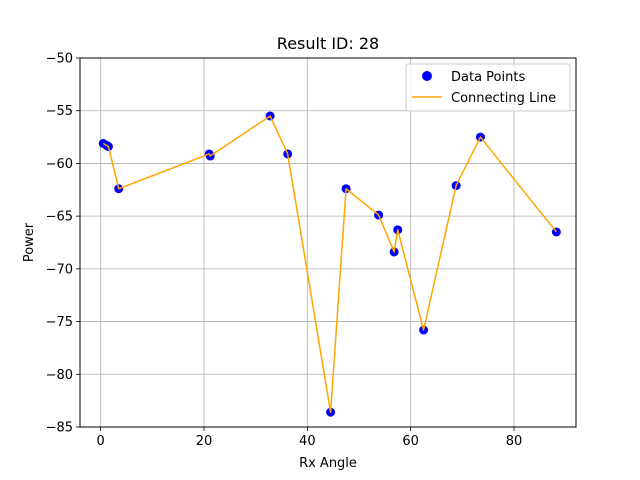 This screenshot has width=640, height=480. I want to click on x-tick-label: 80, so click(514, 441).